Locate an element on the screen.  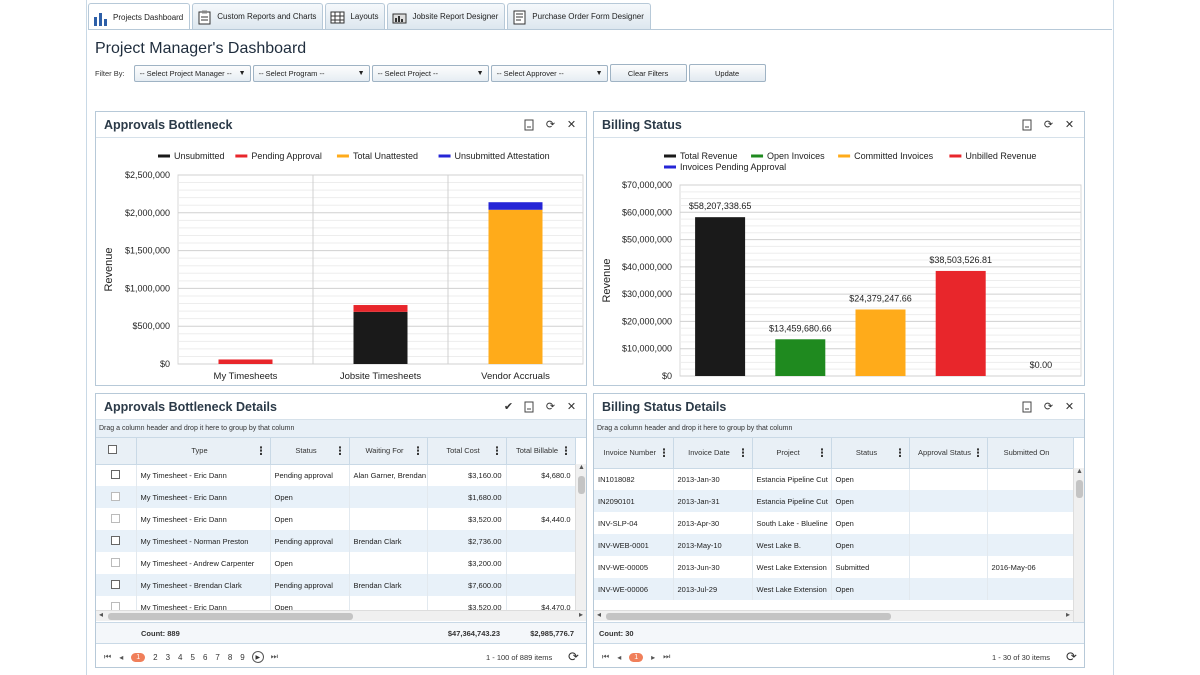
select-all-header is located at coordinates (116, 451).